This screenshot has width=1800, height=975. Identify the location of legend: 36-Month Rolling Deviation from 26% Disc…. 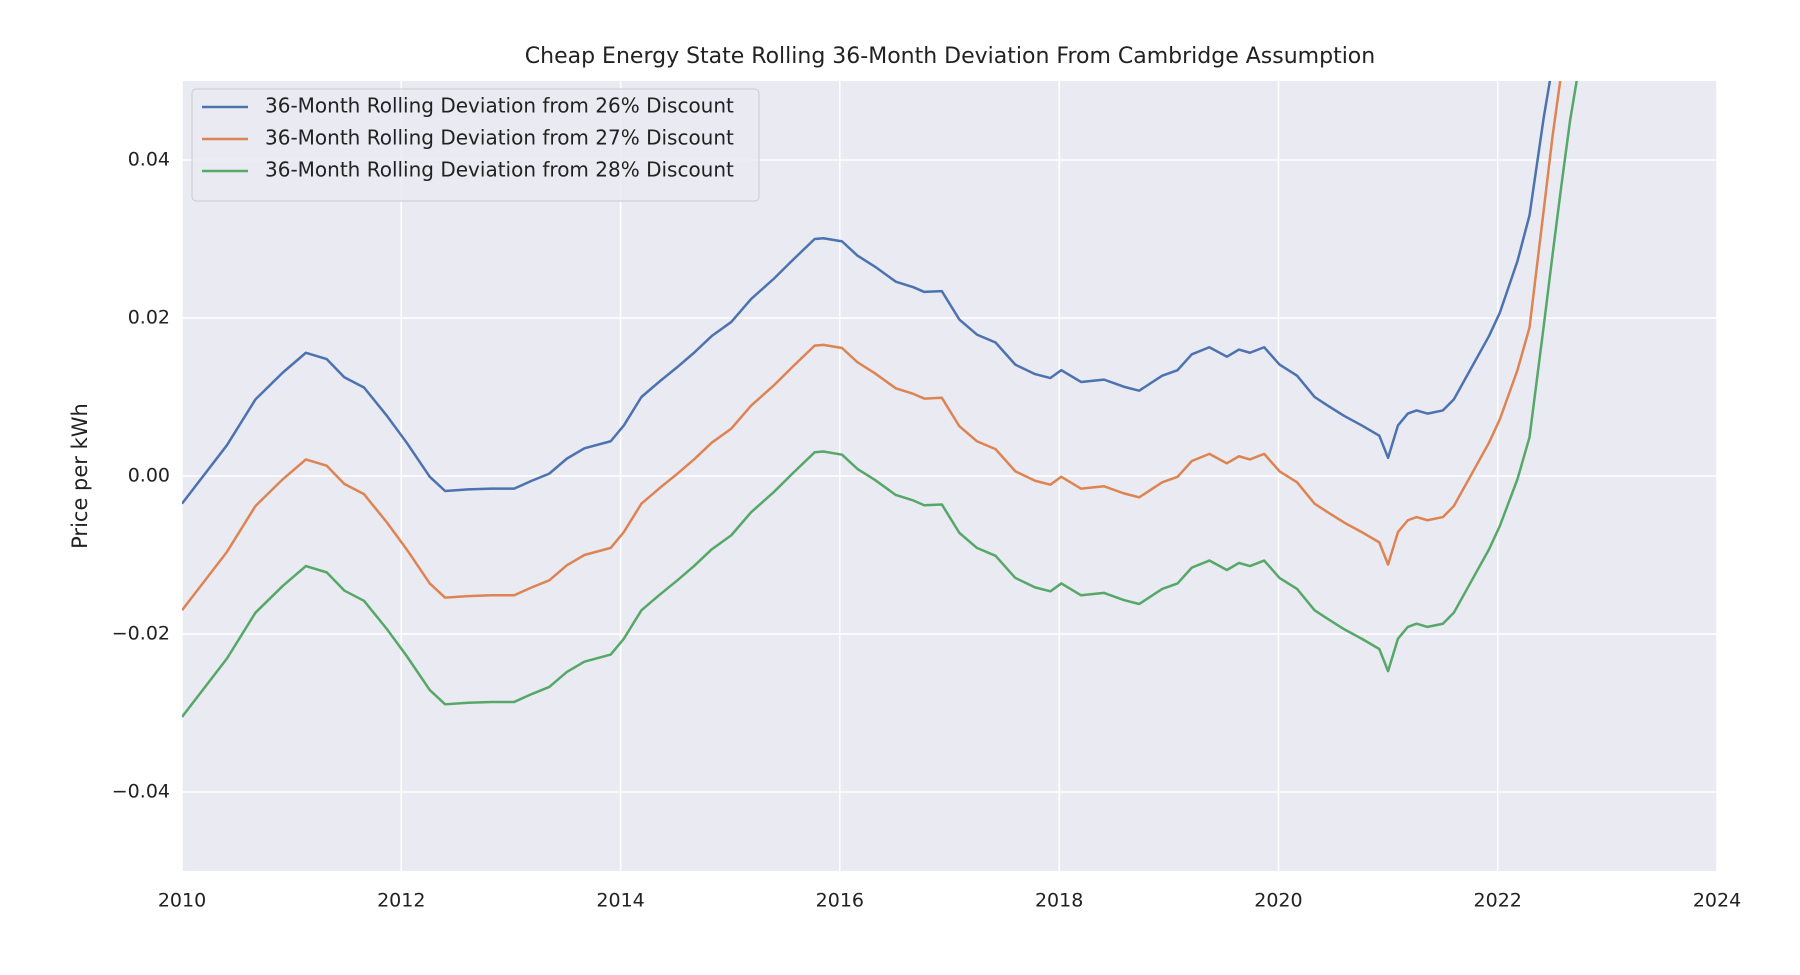
(475, 145).